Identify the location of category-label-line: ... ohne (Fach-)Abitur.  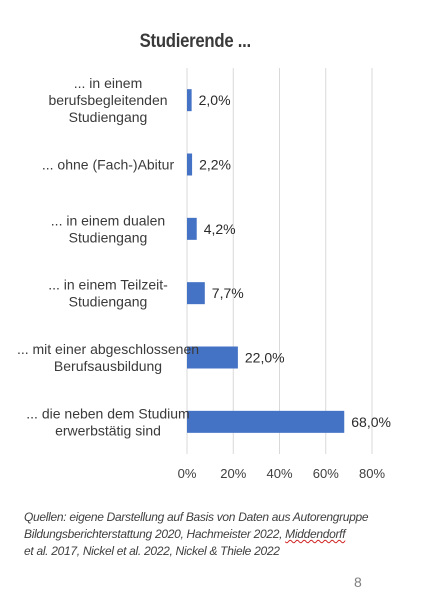
(108, 165).